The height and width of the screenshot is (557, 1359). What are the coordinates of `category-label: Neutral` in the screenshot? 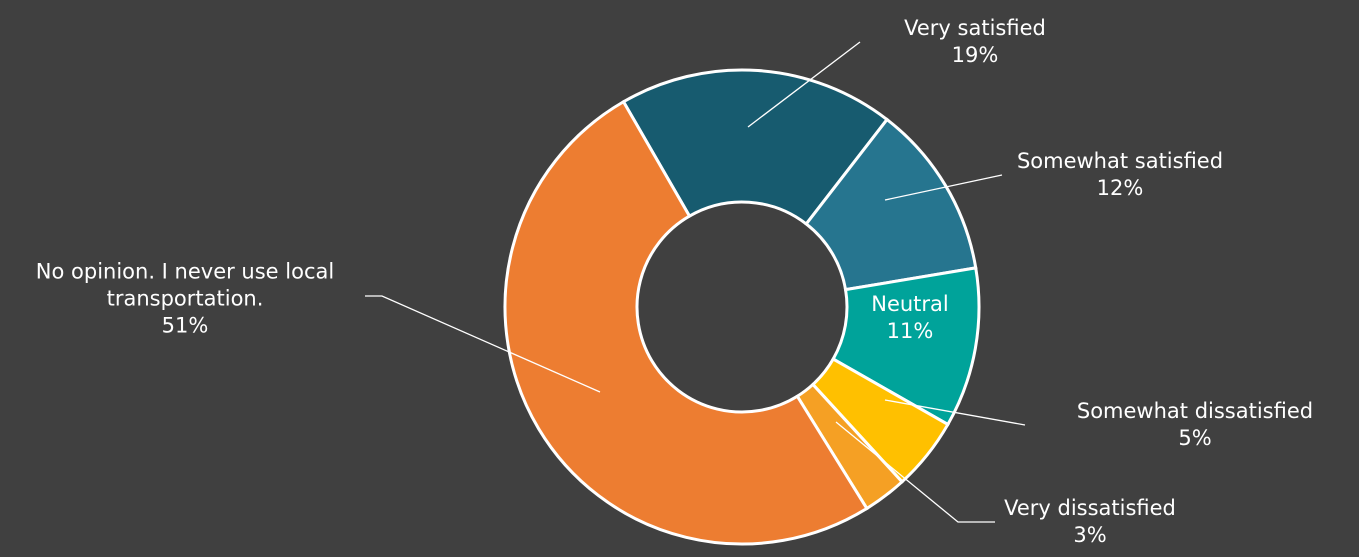 It's located at (910, 304).